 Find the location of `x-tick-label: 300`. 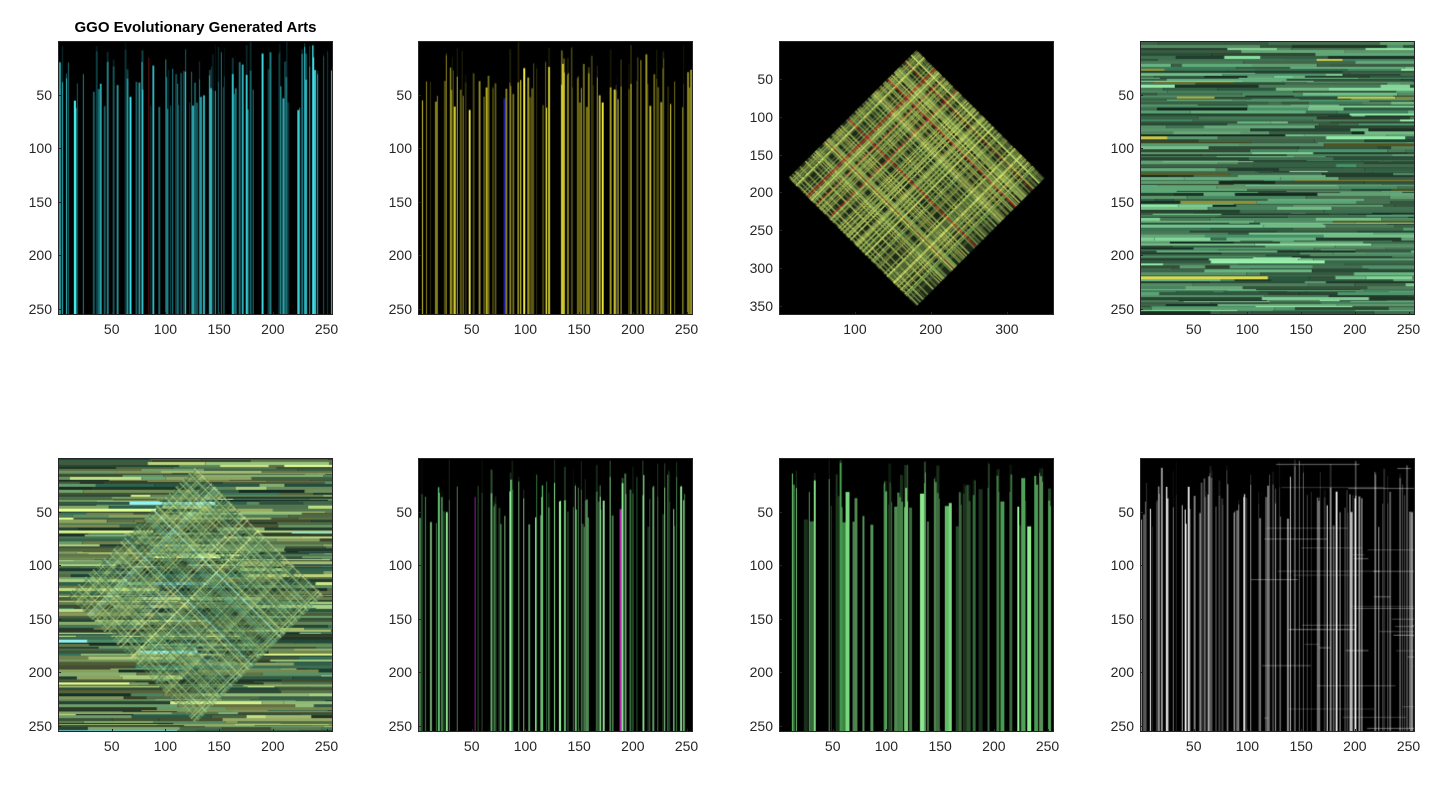

x-tick-label: 300 is located at coordinates (1007, 329).